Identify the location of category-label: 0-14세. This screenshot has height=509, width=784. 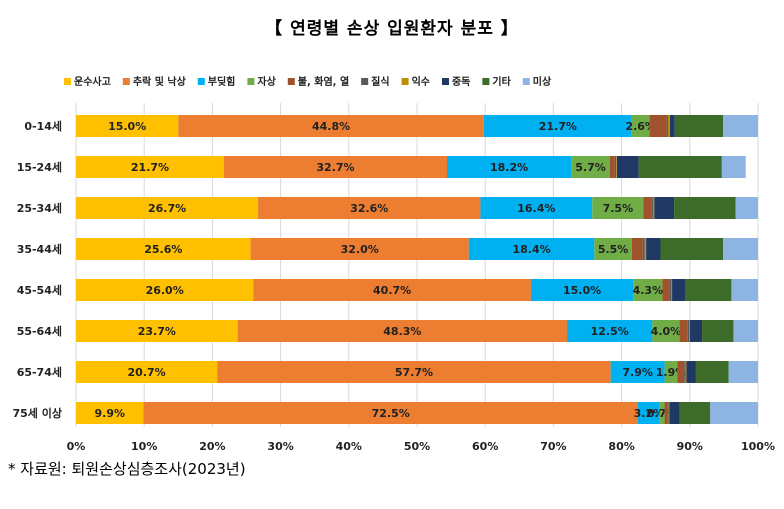
(43, 126).